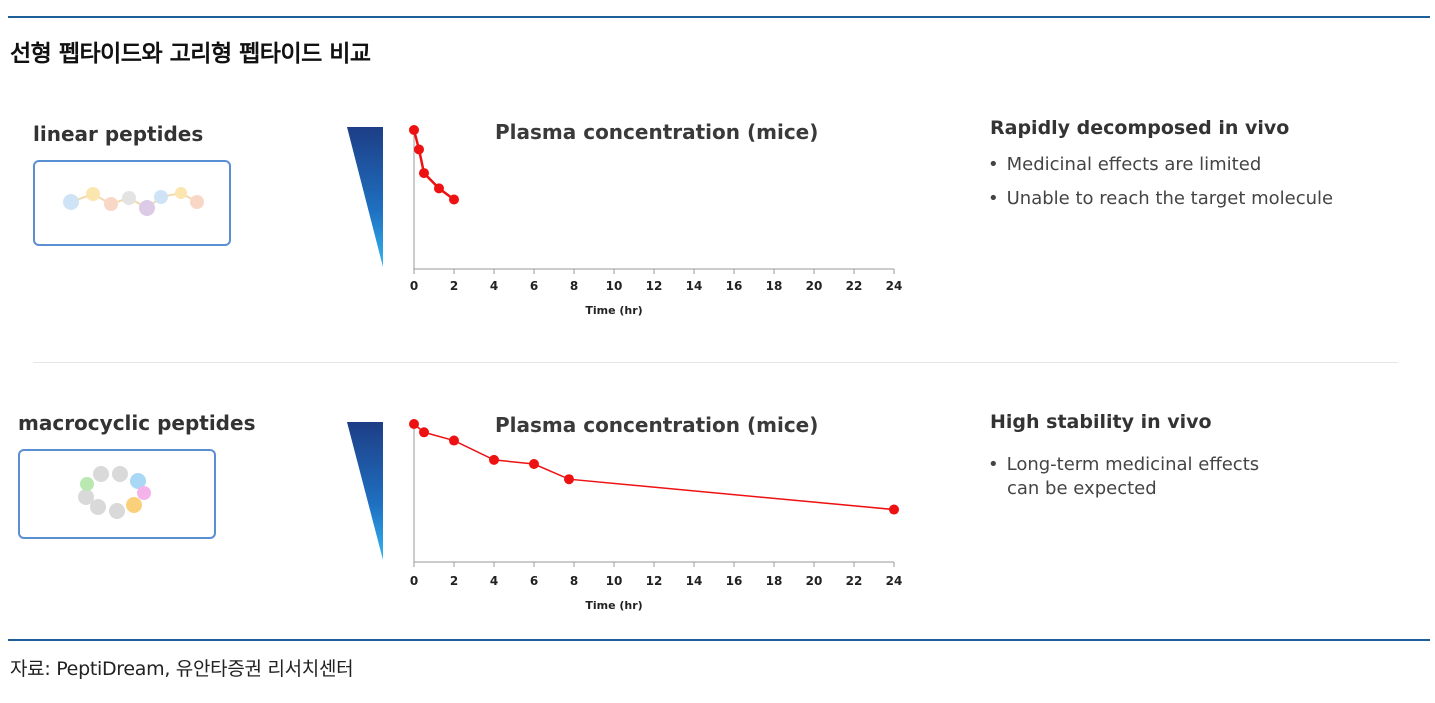 The image size is (1435, 703). What do you see at coordinates (1101, 422) in the screenshot?
I see `macrocyclic-heading: High stability in vivo` at bounding box center [1101, 422].